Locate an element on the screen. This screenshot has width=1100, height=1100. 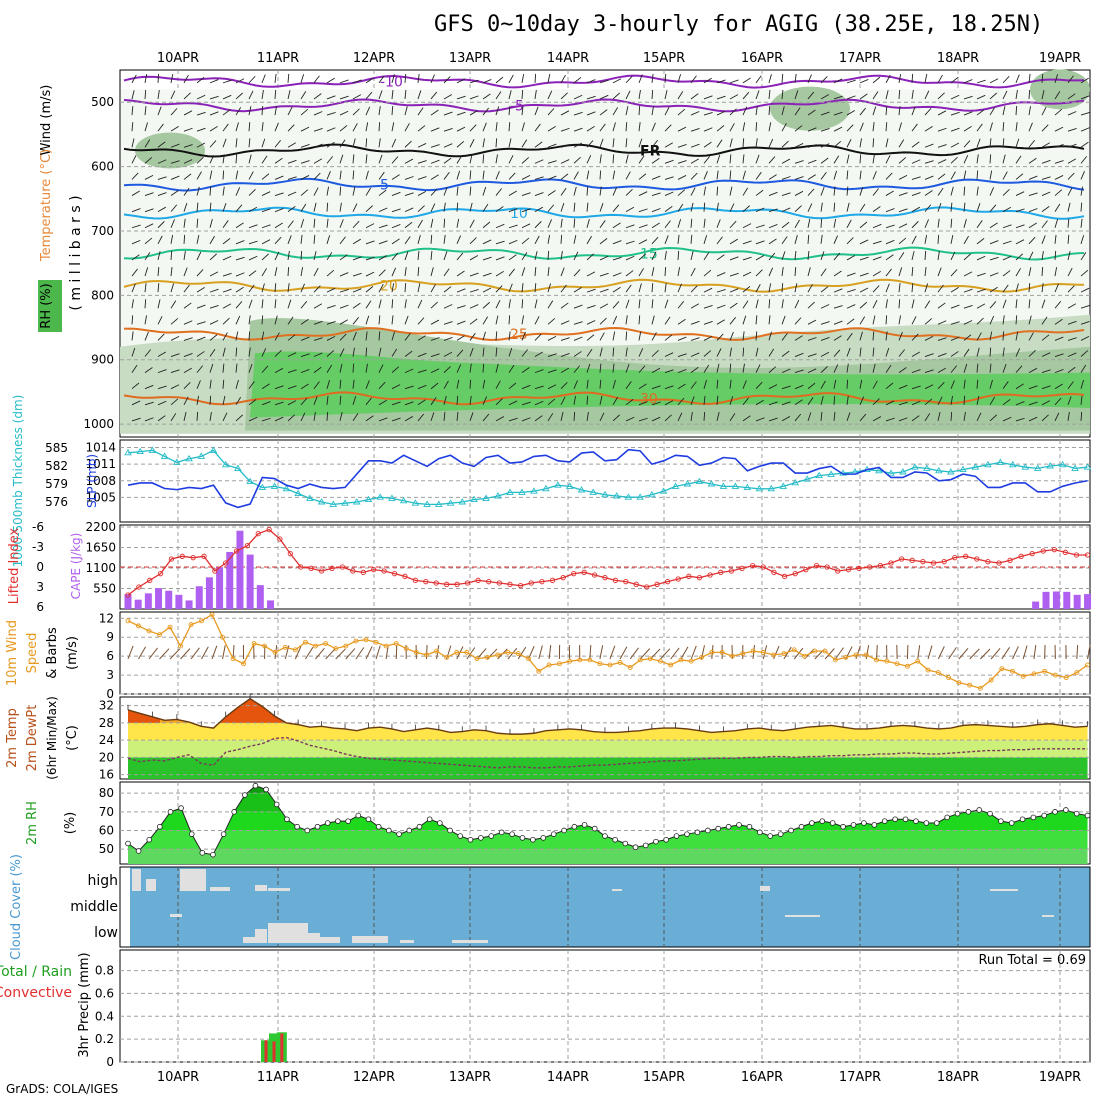
thickness-tick: 582 is located at coordinates (56, 466).